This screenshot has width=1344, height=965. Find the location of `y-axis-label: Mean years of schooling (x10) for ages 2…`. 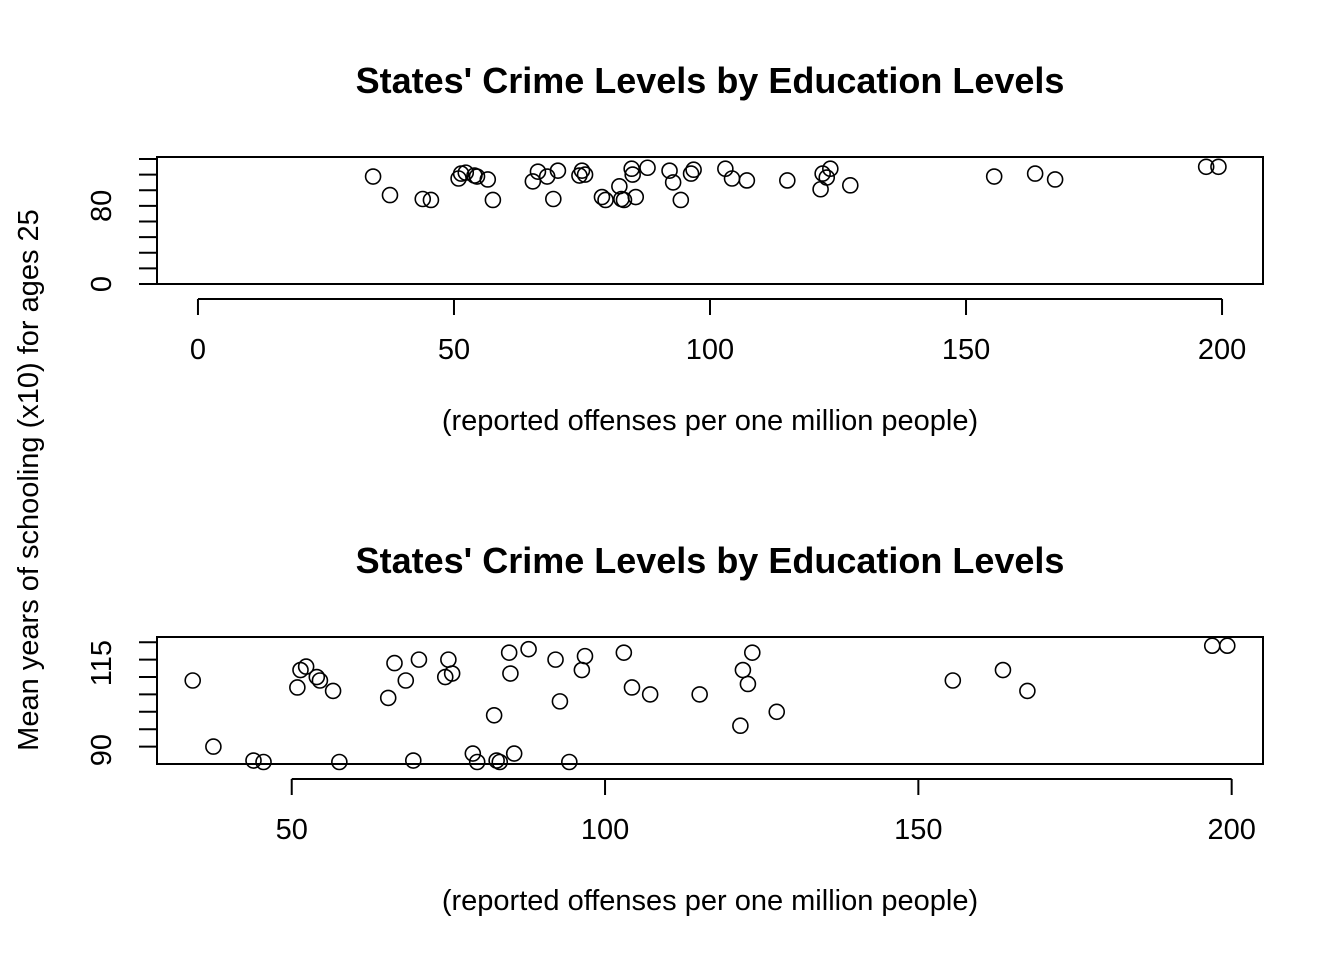

y-axis-label: Mean years of schooling (x10) for ages 2… is located at coordinates (29, 480).